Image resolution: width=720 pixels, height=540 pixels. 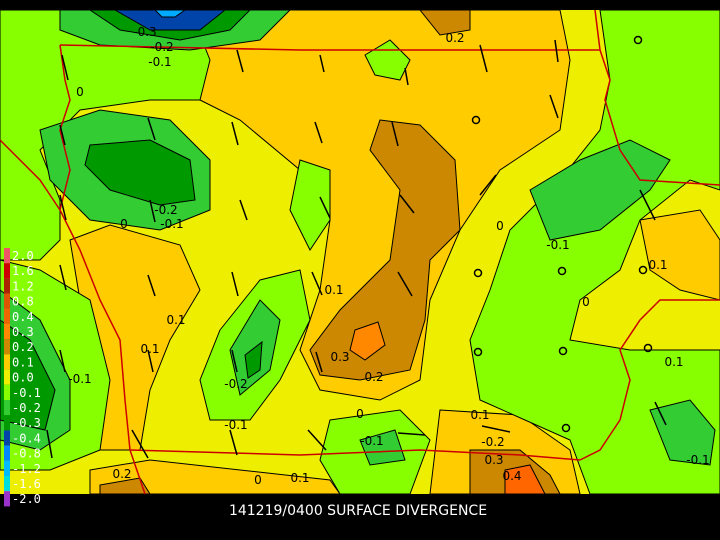 I want to click on legend-label: -0.4, so click(x=26, y=438).